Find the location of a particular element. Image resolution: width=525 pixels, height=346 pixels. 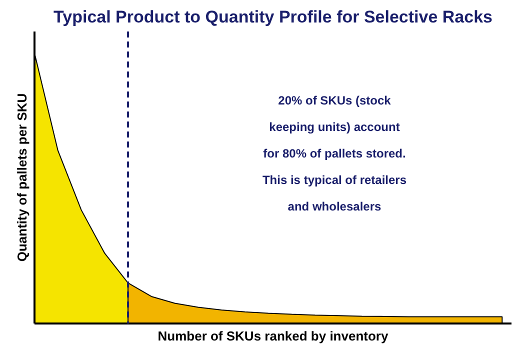

y-axis-title: Quantity of pallets per SKU is located at coordinates (22, 177).